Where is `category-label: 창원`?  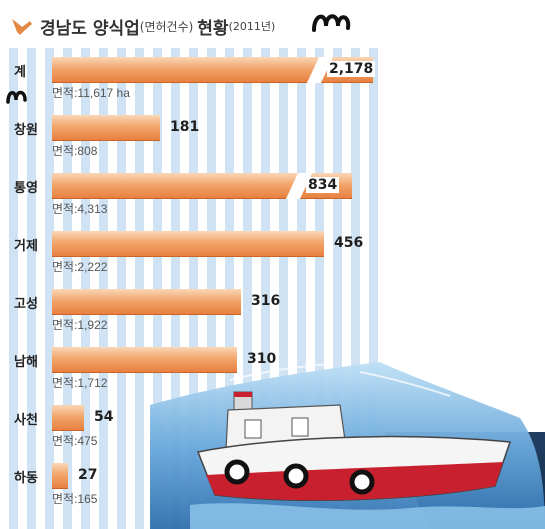
category-label: 창원 is located at coordinates (26, 130).